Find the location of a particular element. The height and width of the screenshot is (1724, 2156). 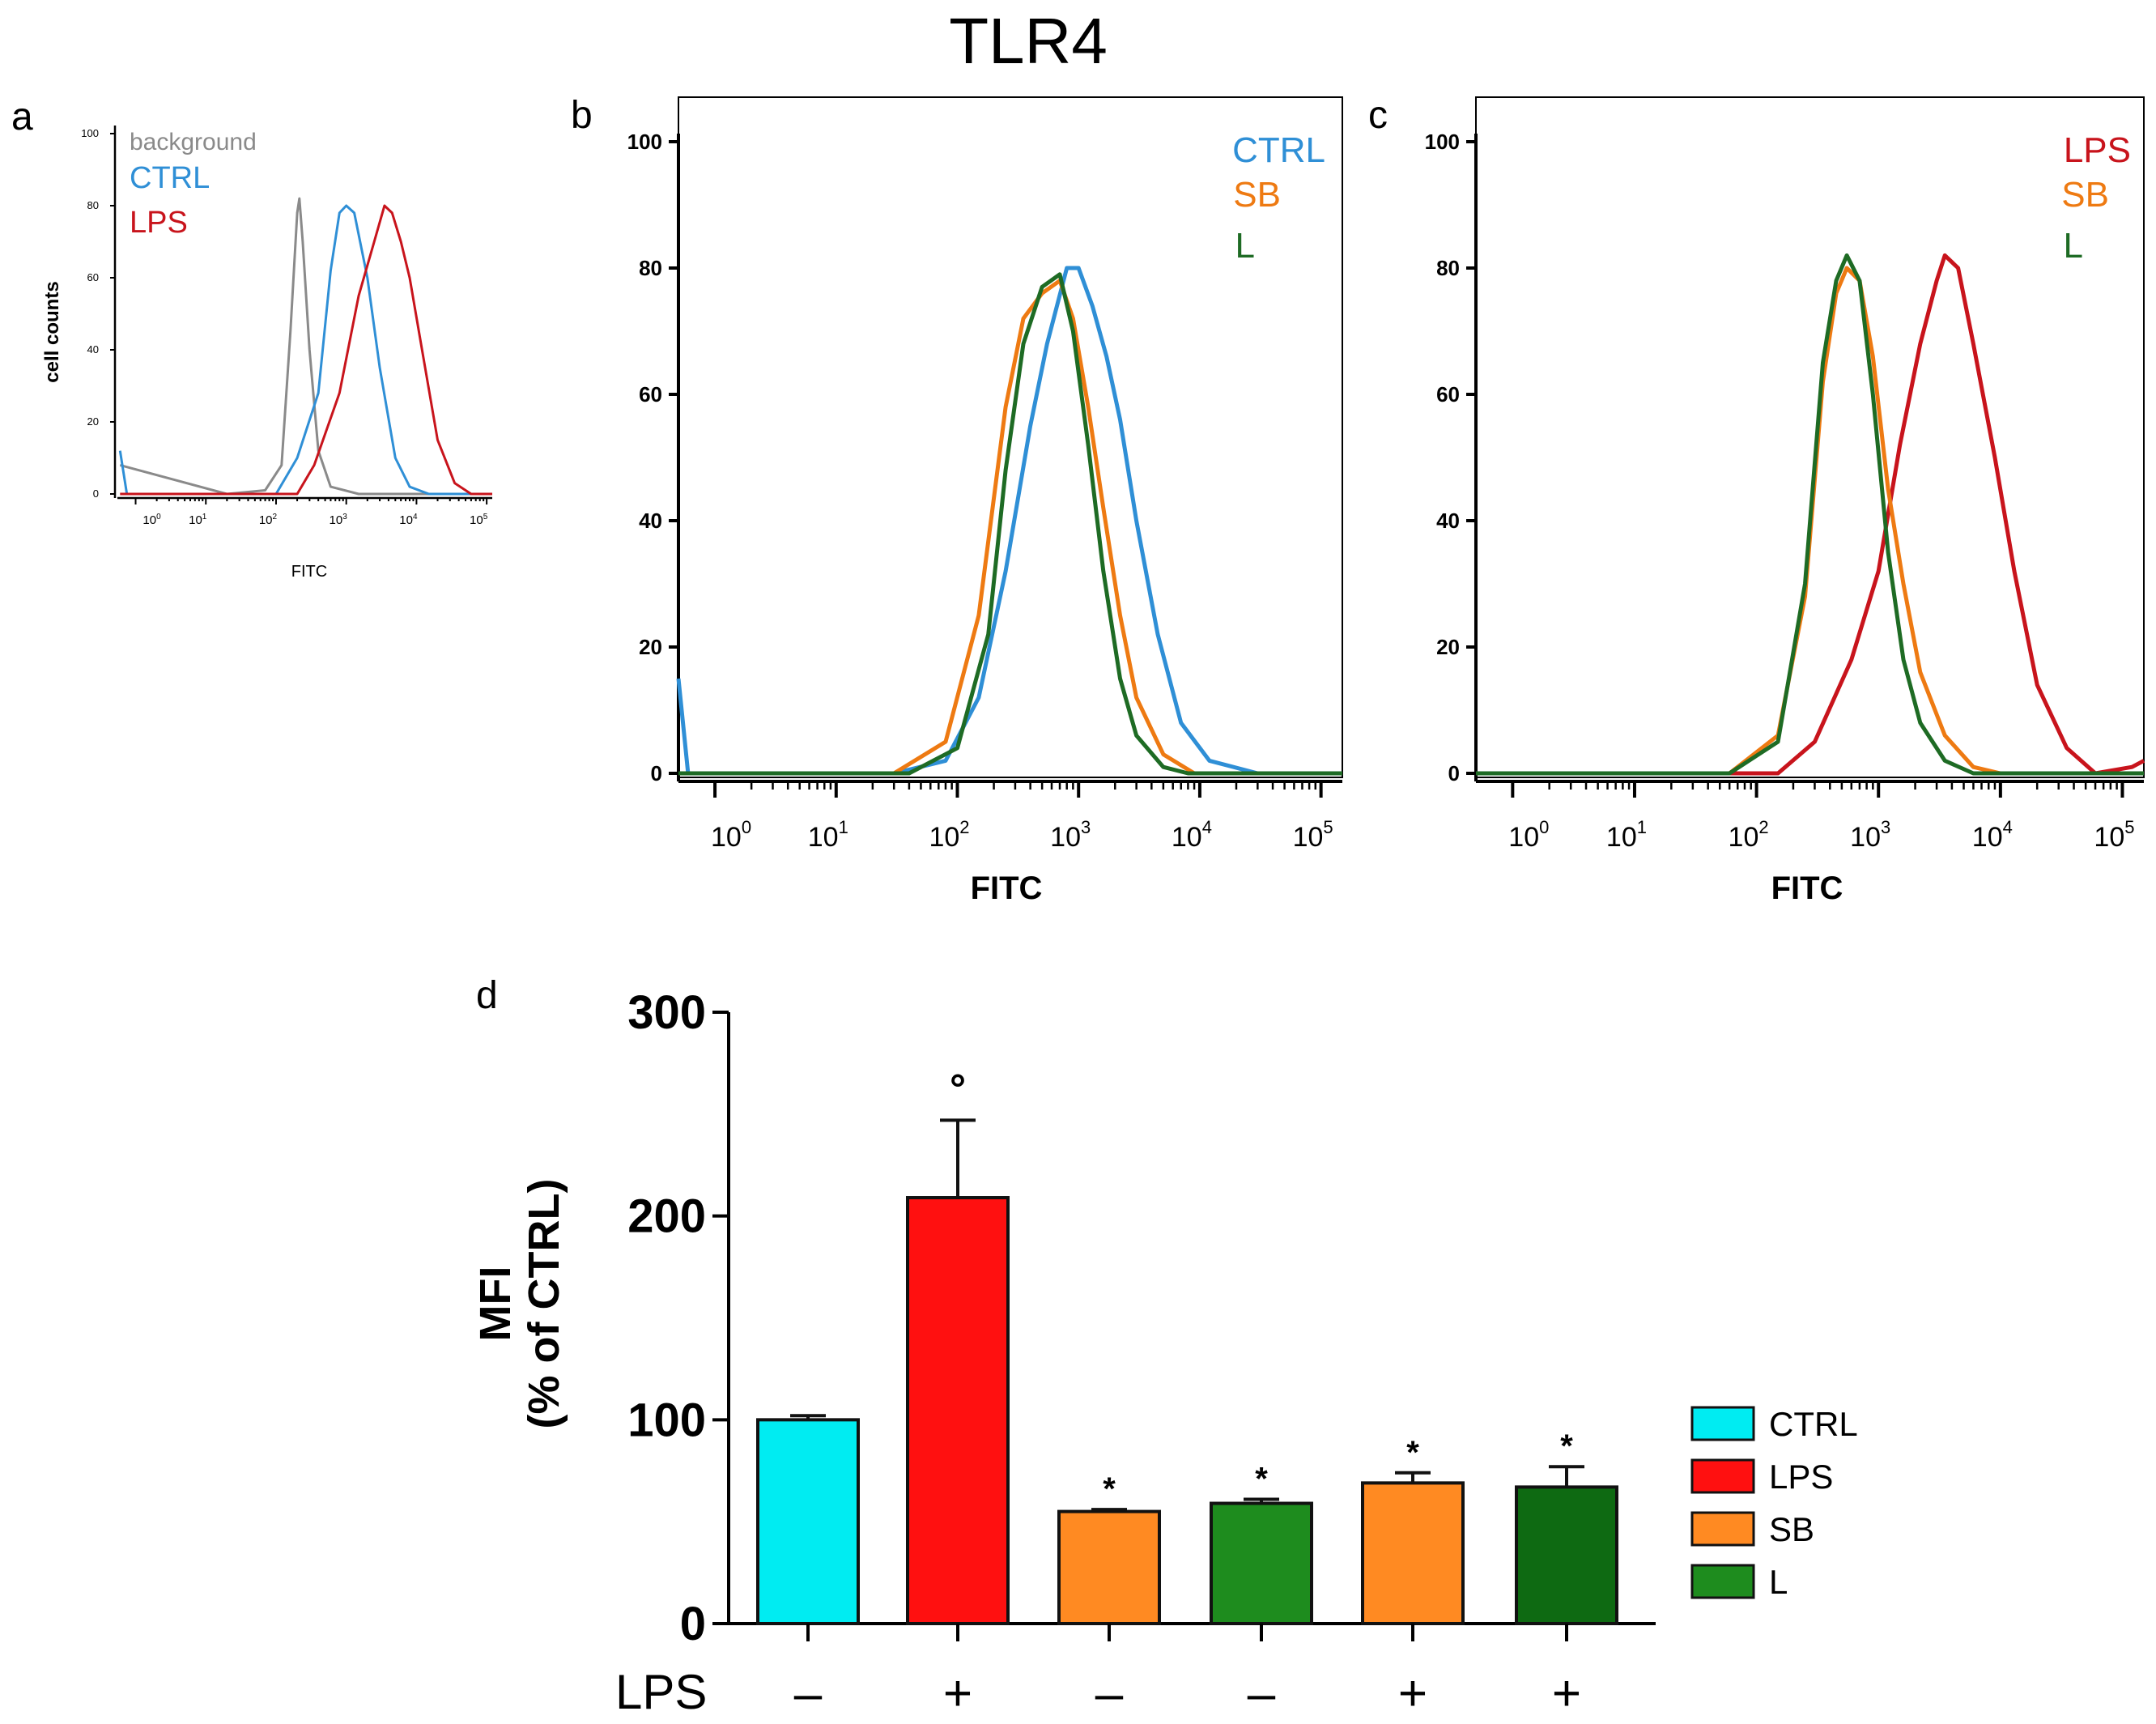

panel-c-y-tick-label: 100 is located at coordinates (1442, 142).